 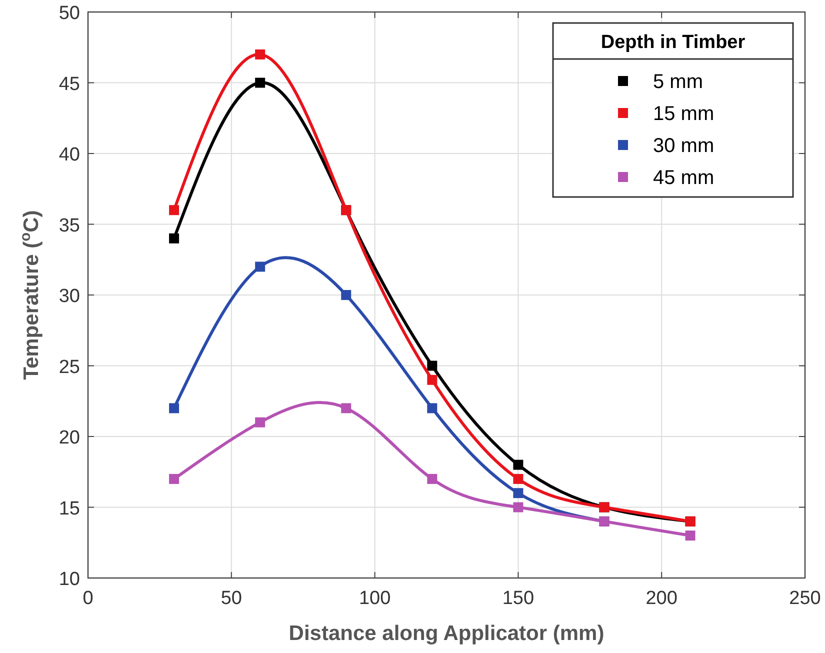 I want to click on y-tick-label: 10, so click(x=69, y=579).